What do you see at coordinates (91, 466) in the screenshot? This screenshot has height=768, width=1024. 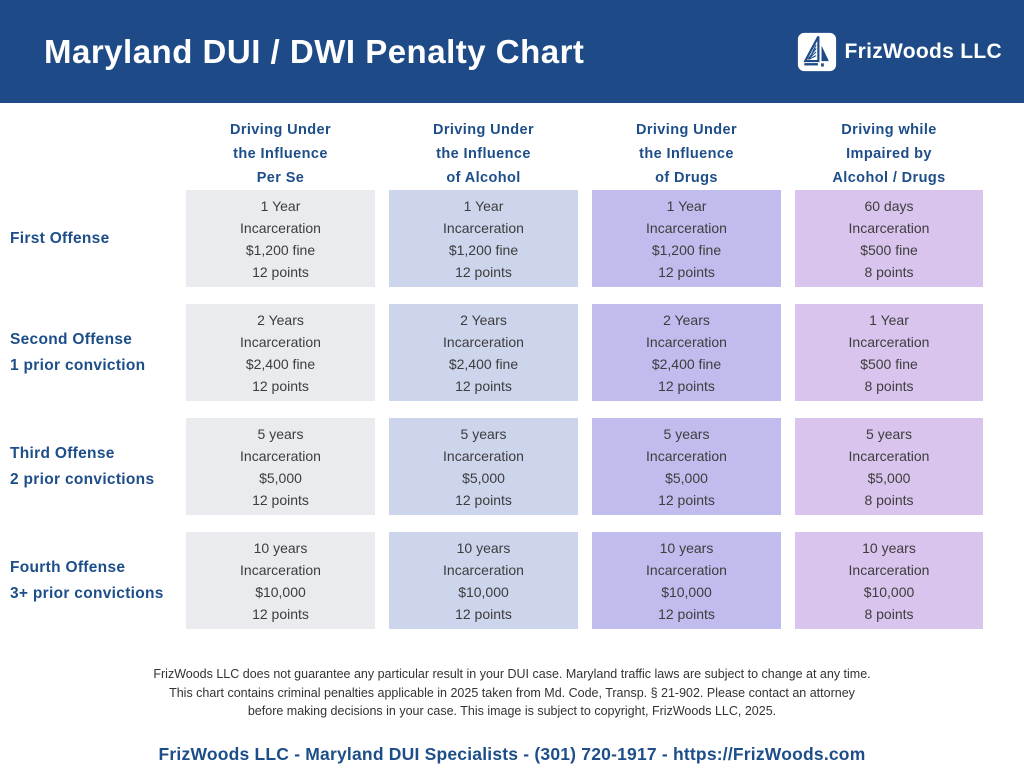 I see `row-label-third-offense: Third Offense 2 prior convictions` at bounding box center [91, 466].